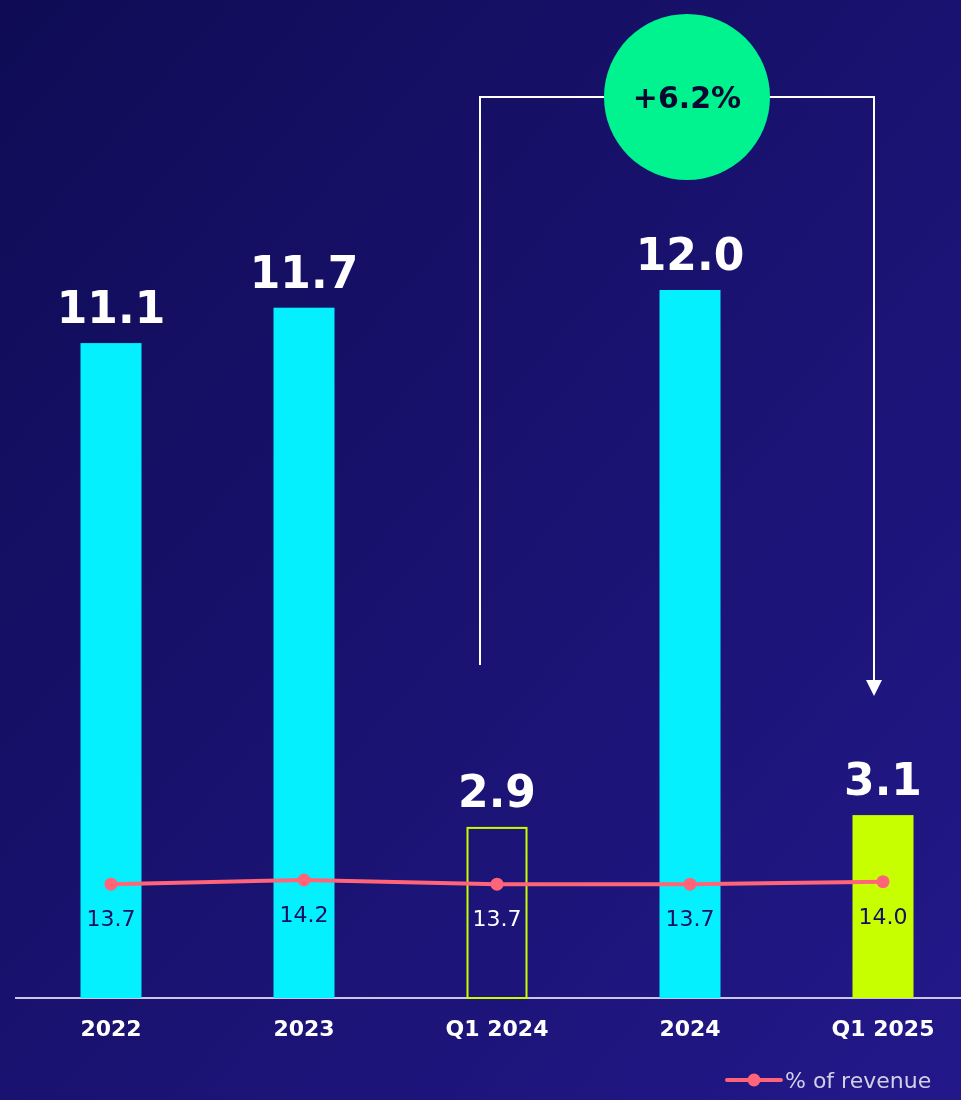 The width and height of the screenshot is (961, 1100). What do you see at coordinates (883, 780) in the screenshot?
I see `data-label: 3.1` at bounding box center [883, 780].